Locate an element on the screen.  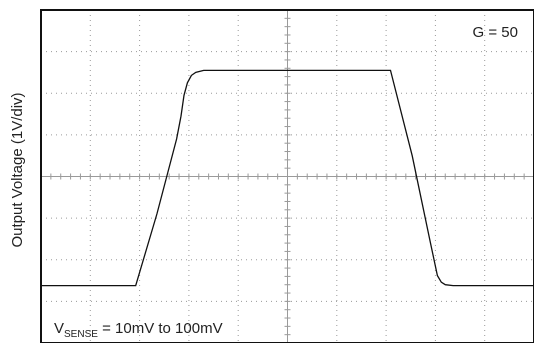
vsense-symbol: V is located at coordinates (59, 328).